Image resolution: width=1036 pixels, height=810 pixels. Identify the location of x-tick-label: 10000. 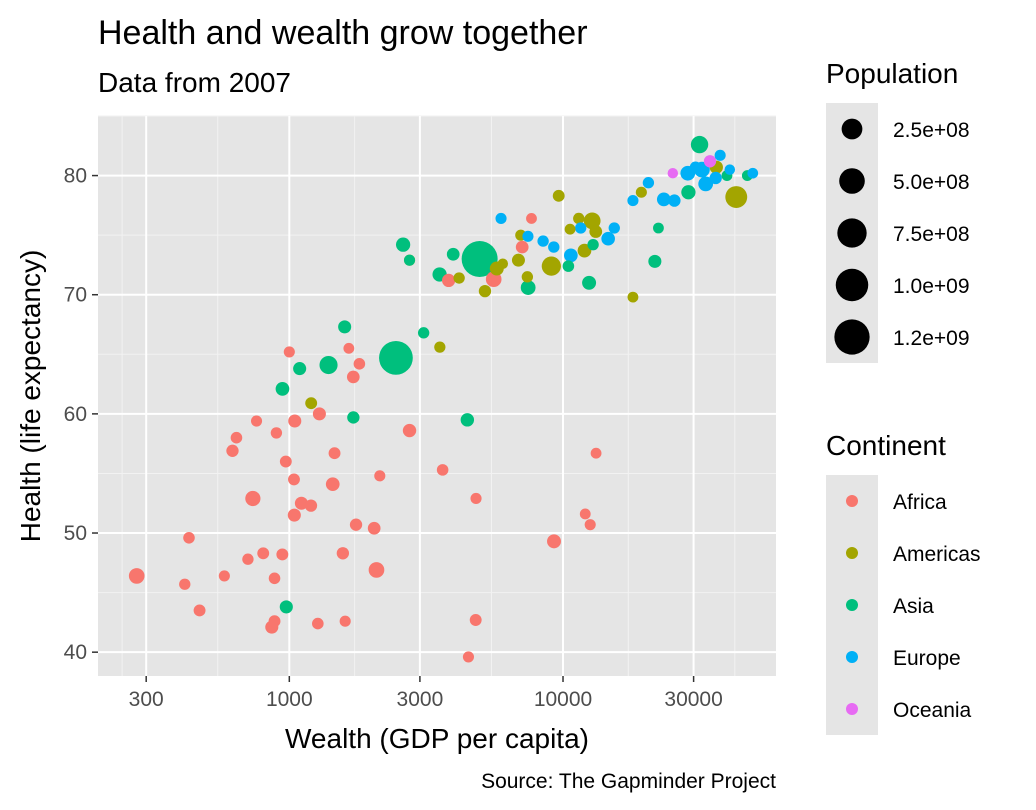
(563, 699).